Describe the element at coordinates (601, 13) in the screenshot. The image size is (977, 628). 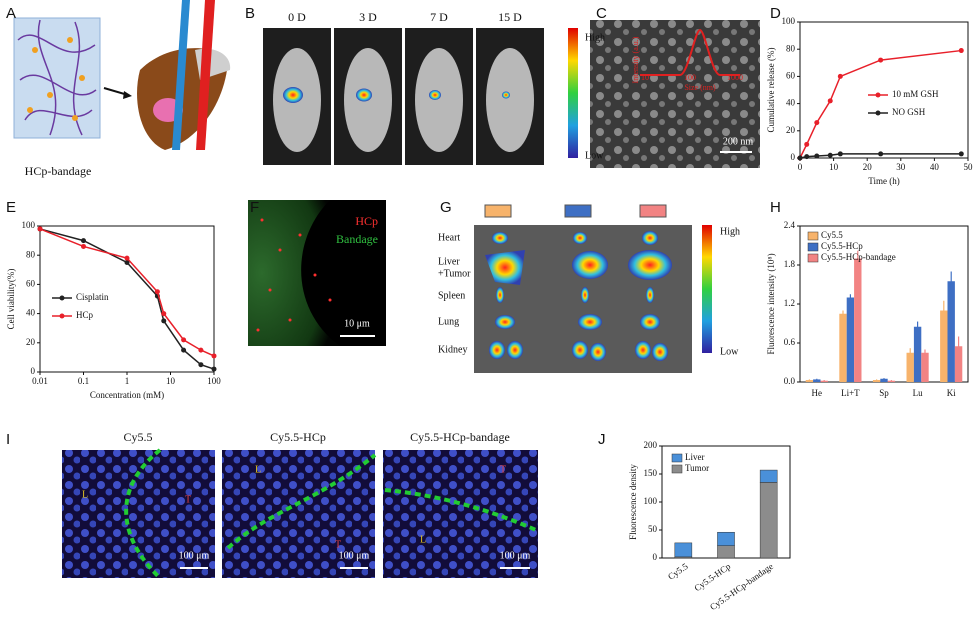
I see `panel-letter: C` at that location.